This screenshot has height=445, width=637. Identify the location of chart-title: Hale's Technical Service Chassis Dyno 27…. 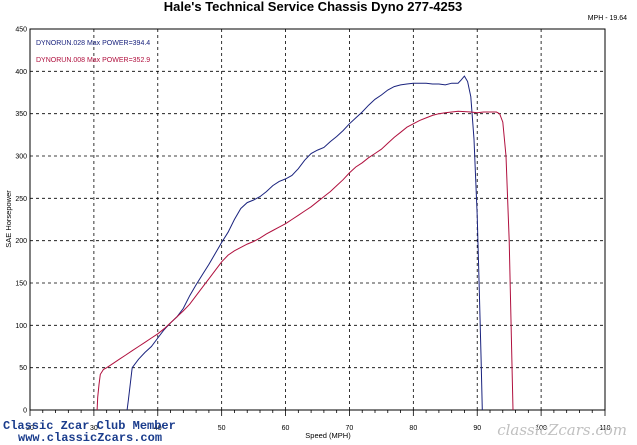
(313, 7).